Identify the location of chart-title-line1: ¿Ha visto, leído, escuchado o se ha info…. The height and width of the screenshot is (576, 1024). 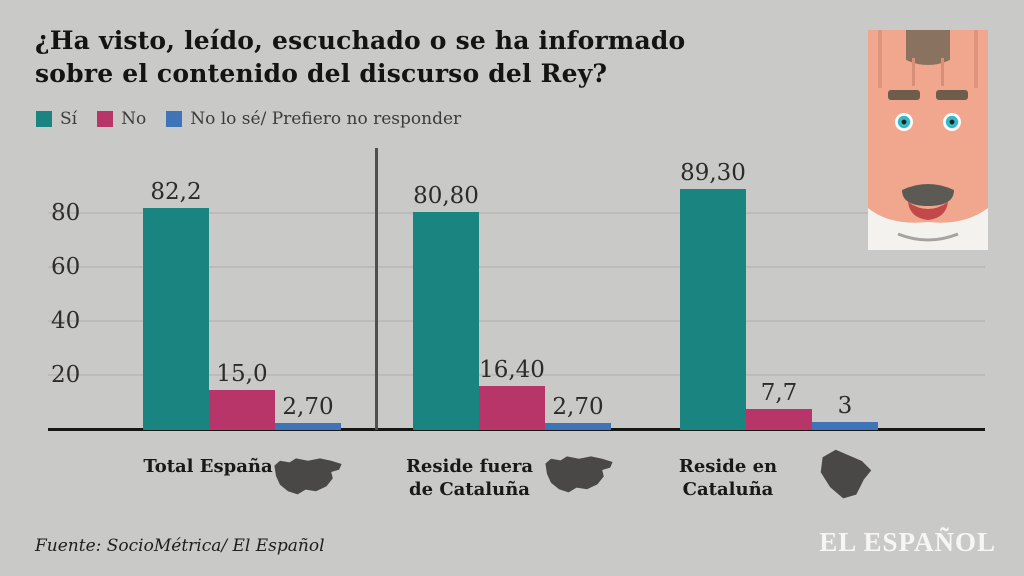
(360, 40).